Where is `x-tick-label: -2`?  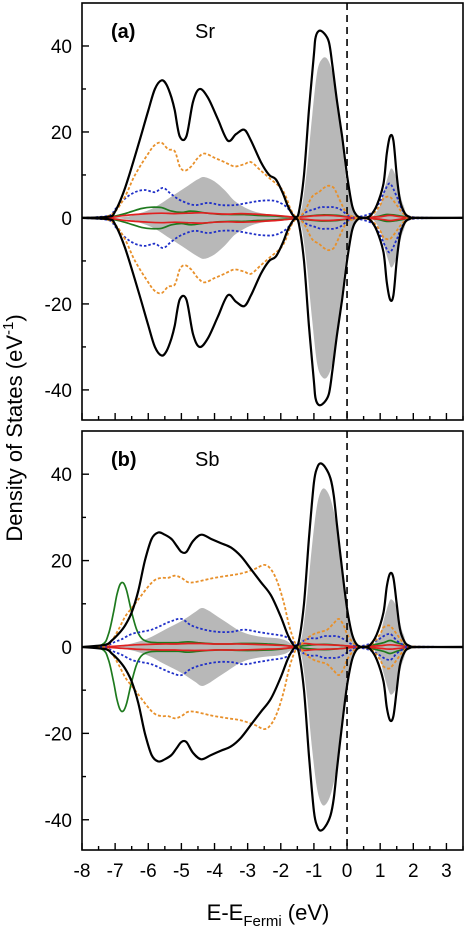
x-tick-label: -2 is located at coordinates (280, 871).